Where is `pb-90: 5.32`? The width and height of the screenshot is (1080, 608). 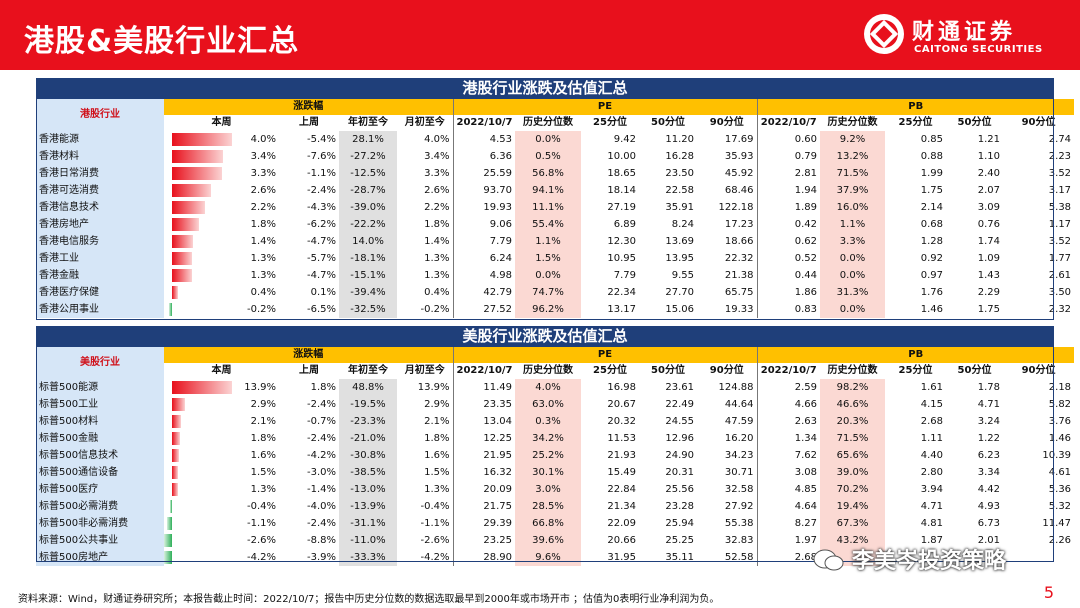 pb-90: 5.32 is located at coordinates (1060, 506).